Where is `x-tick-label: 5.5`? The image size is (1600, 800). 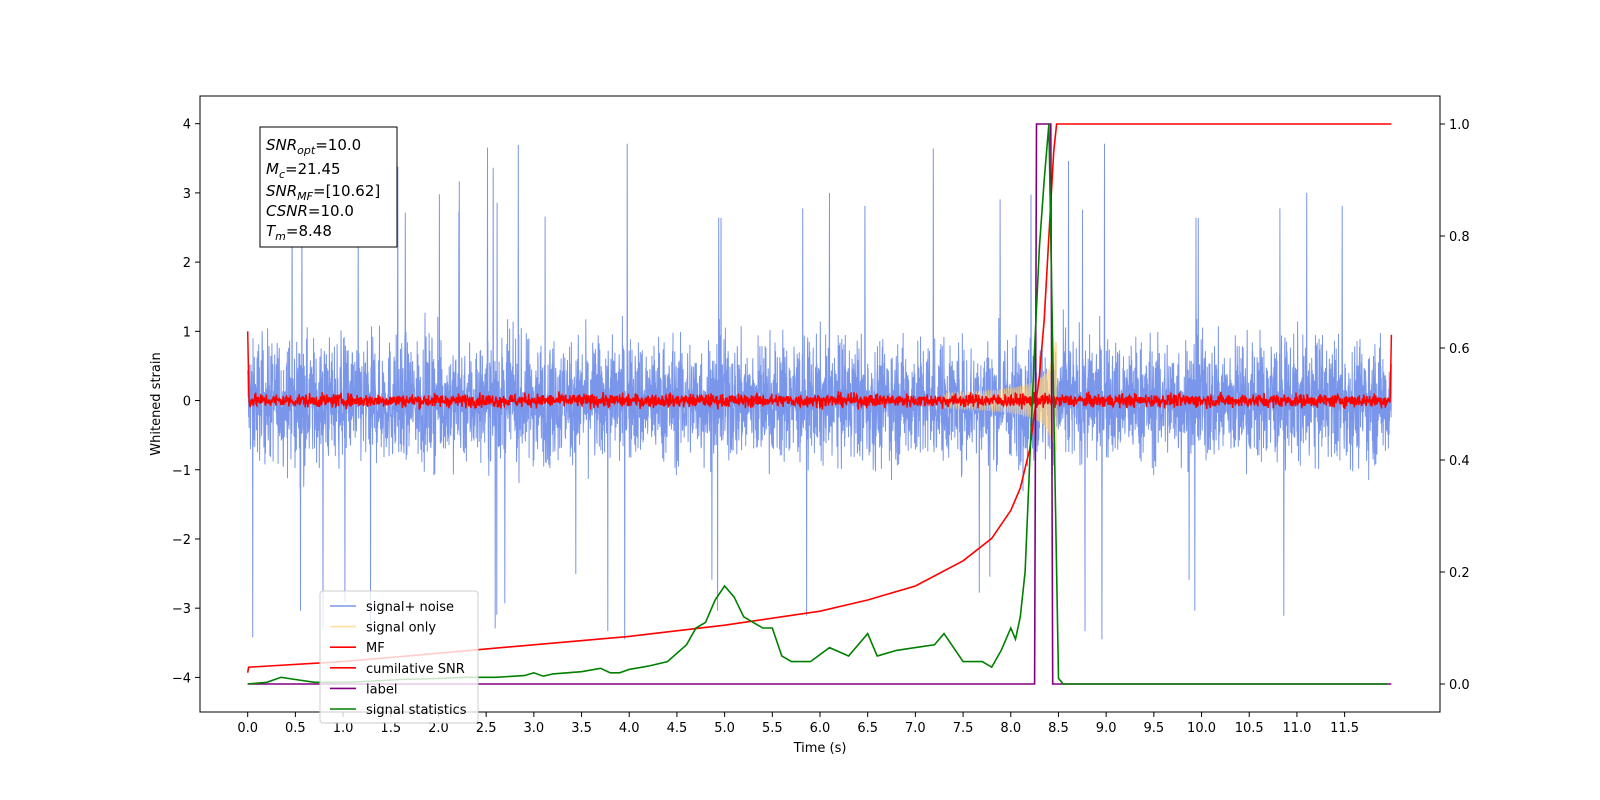
x-tick-label: 5.5 is located at coordinates (772, 728).